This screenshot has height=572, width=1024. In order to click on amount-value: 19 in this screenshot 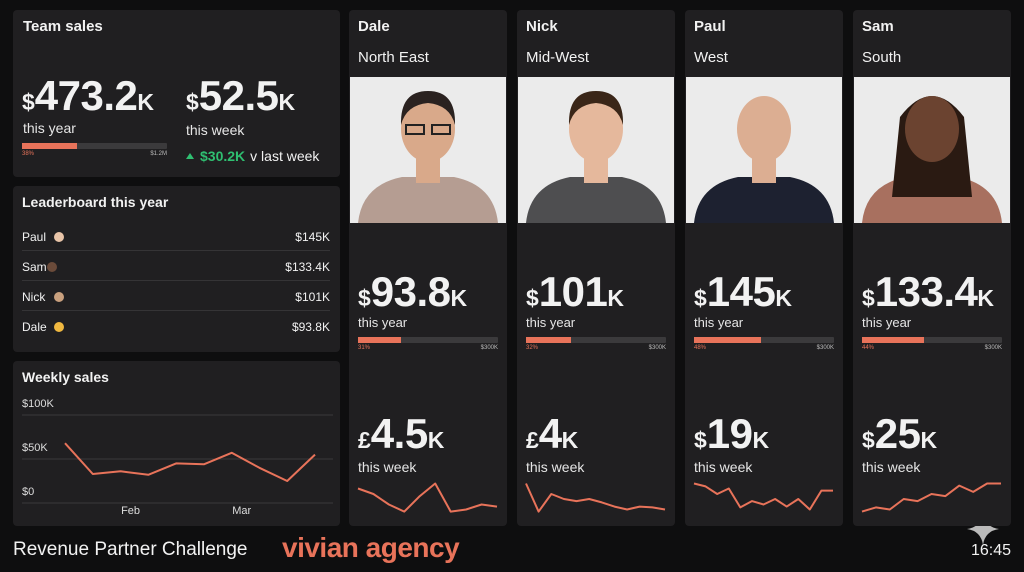, I will do `click(729, 433)`.